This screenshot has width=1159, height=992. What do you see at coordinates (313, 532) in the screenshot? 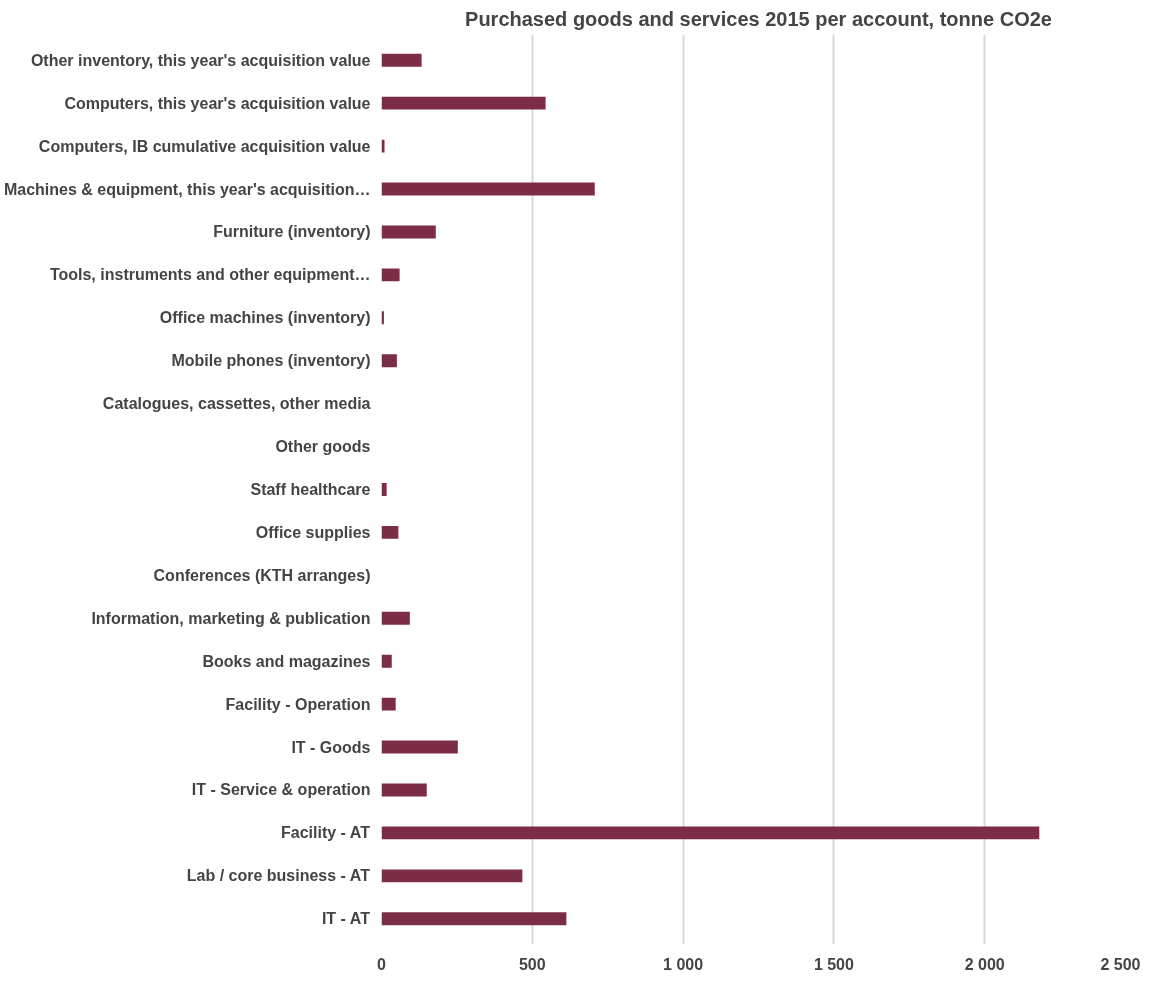
I see `y-tick-label: Office supplies` at bounding box center [313, 532].